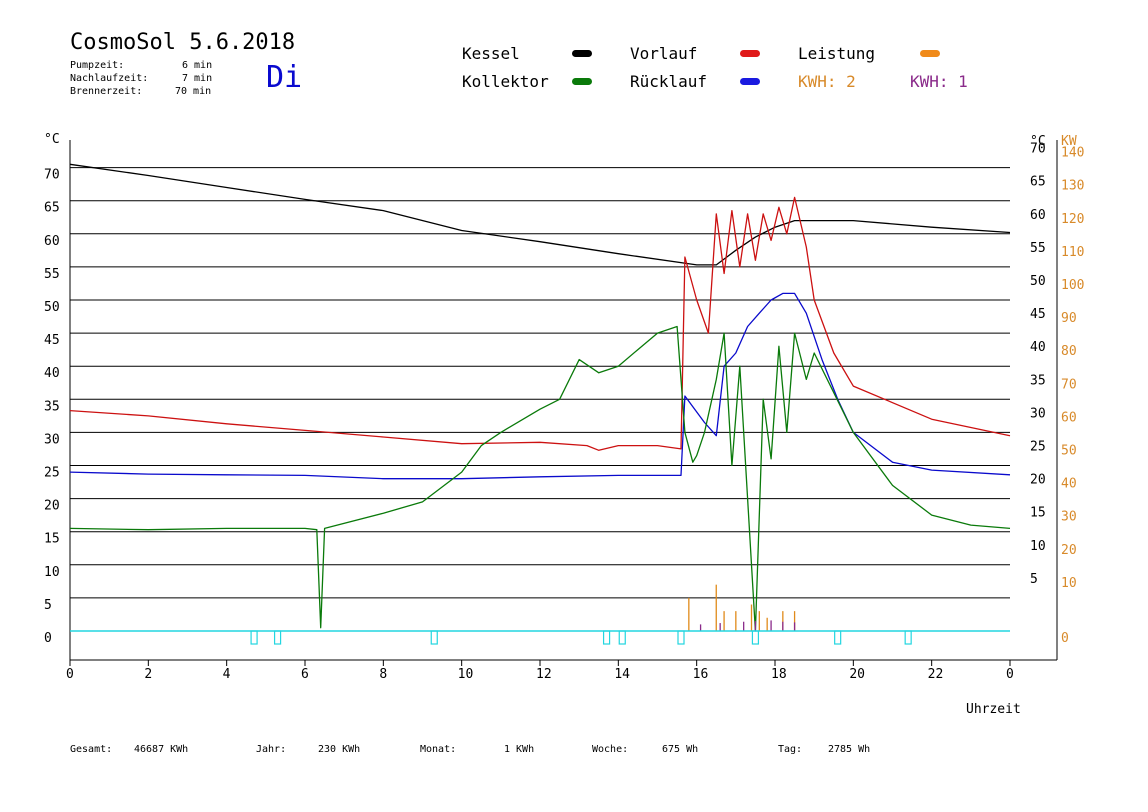 Image resolution: width=1148 pixels, height=812 pixels. Describe the element at coordinates (1072, 252) in the screenshot. I see `y-tick-power-110: 110` at that location.